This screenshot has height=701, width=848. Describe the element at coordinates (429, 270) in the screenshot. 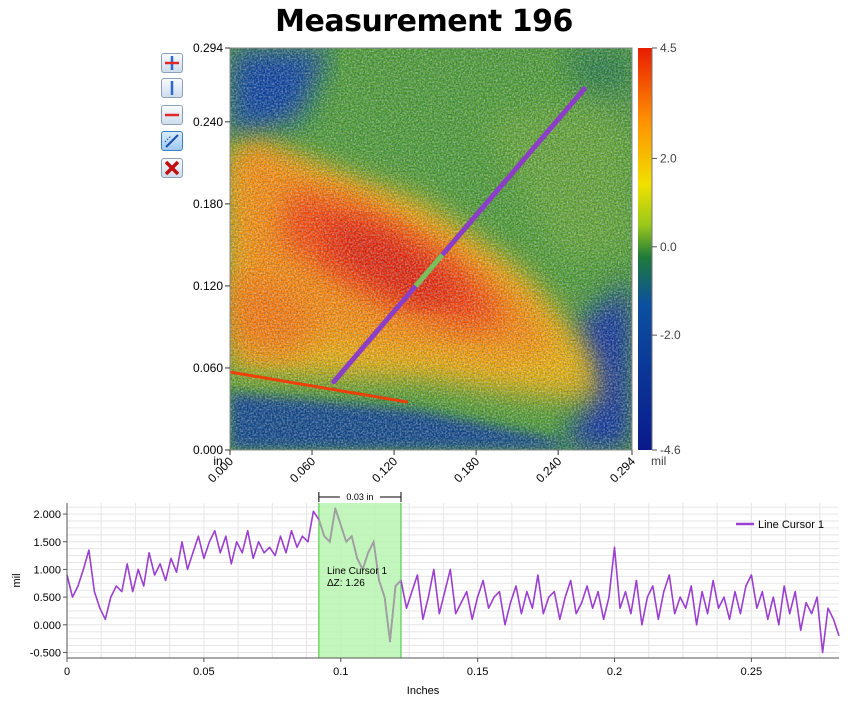

I see `line-cursor-highlight` at that location.